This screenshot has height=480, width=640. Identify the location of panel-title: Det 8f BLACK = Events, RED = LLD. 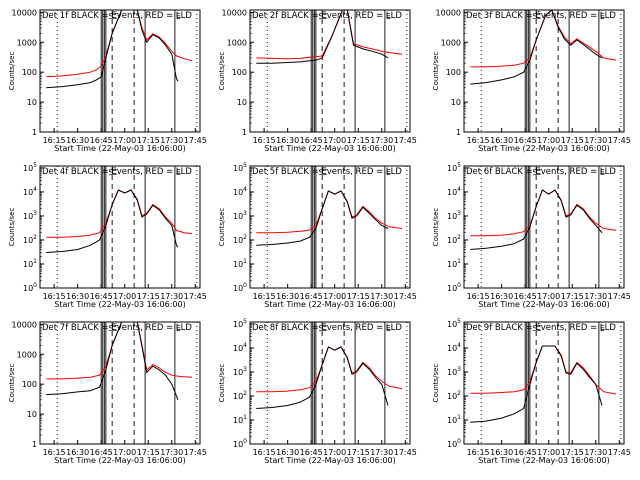
(327, 328).